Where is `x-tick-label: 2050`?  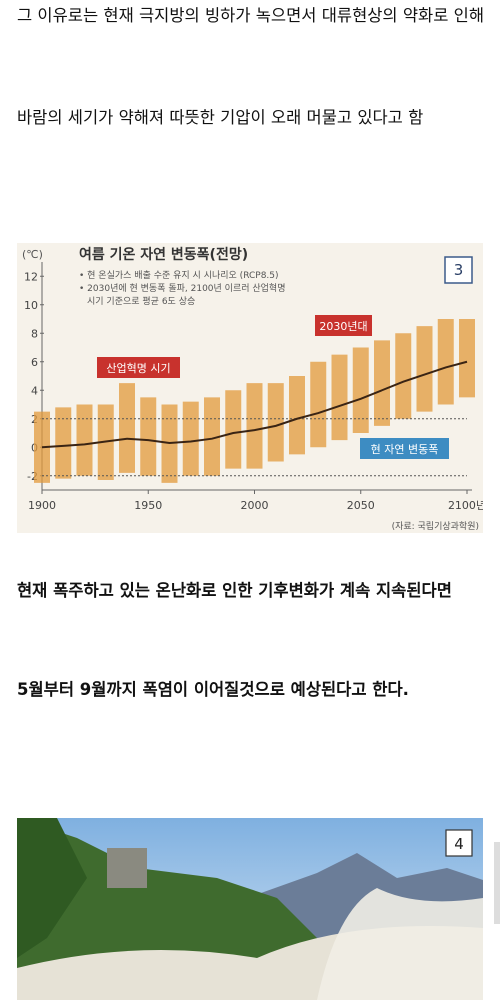 x-tick-label: 2050 is located at coordinates (361, 505).